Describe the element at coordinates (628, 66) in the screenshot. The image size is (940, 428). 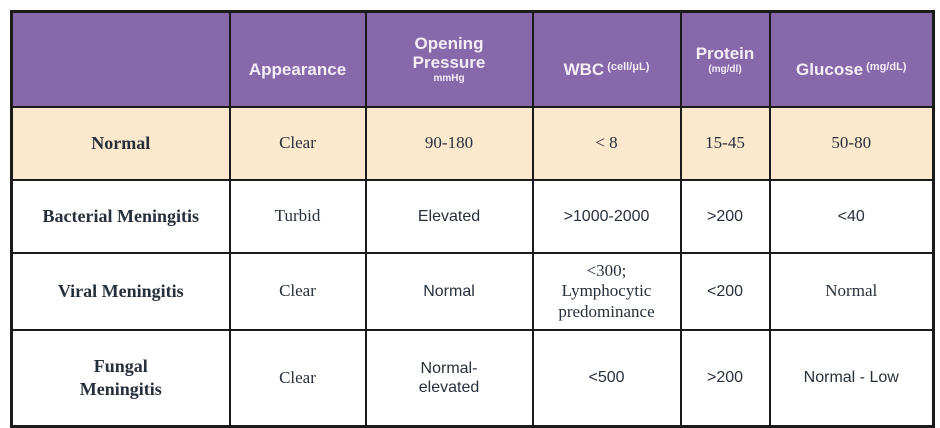
I see `header-wbc-unit: (cell/μL)` at that location.